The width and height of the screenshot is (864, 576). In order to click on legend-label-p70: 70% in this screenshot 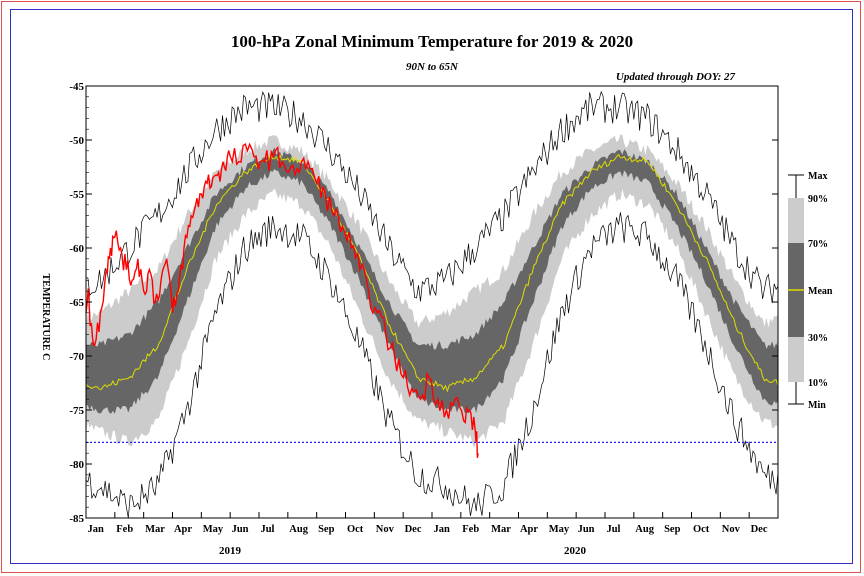, I will do `click(818, 244)`.